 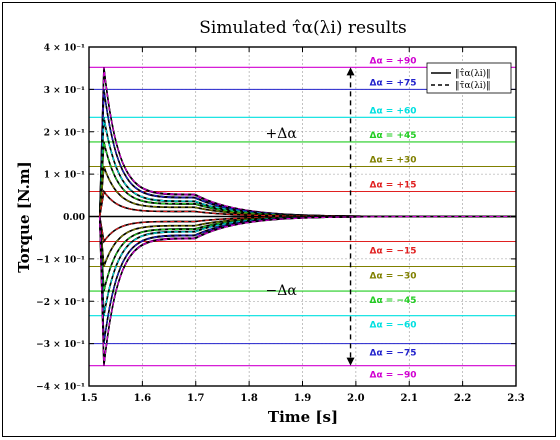 What do you see at coordinates (60, 260) in the screenshot?
I see `y-tick-label: −1 × 10⁻¹` at bounding box center [60, 260].